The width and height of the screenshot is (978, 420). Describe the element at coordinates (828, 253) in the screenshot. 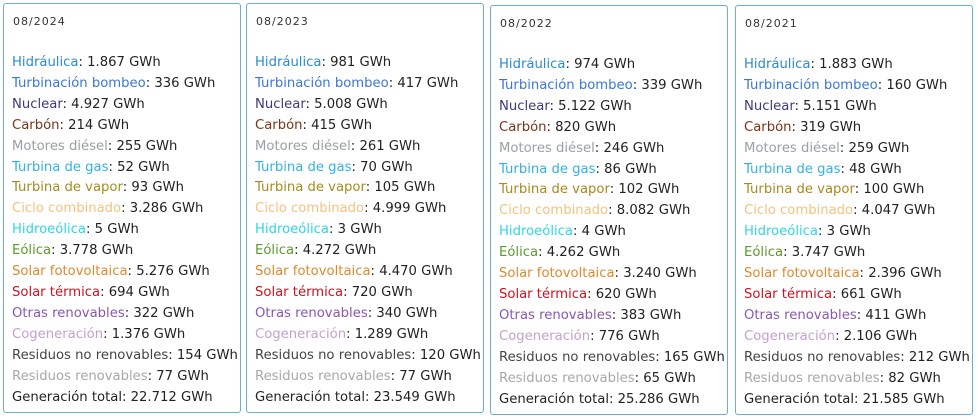

I see `source-value: 3.747 GWh` at that location.